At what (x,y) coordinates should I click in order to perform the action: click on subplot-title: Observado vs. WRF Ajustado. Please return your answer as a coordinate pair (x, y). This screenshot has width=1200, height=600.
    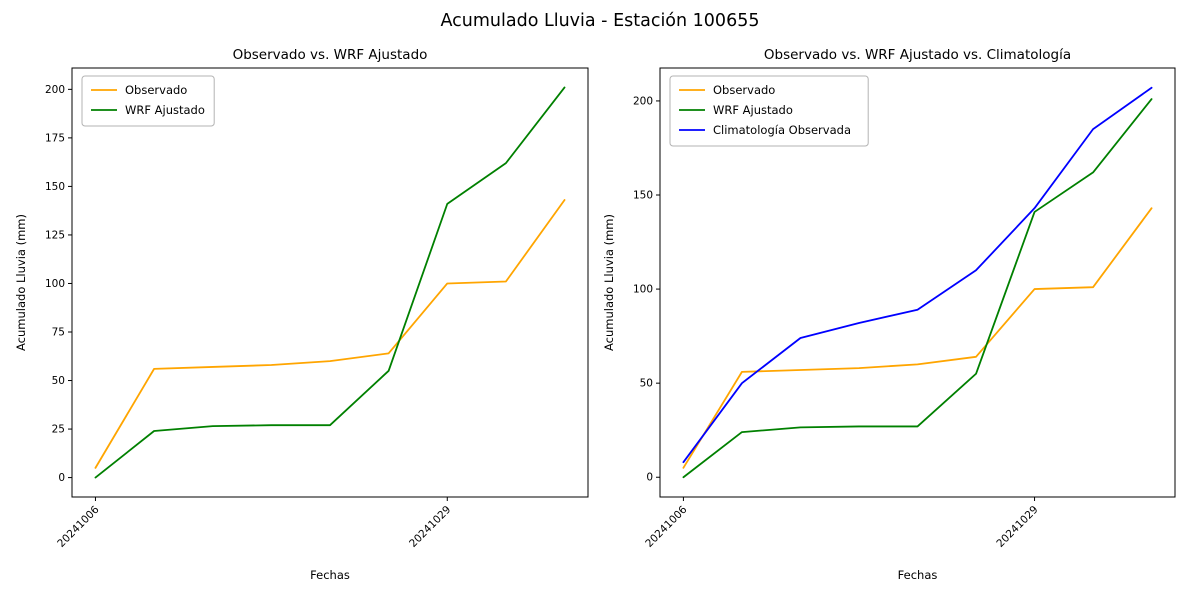
    Looking at the image, I should click on (330, 55).